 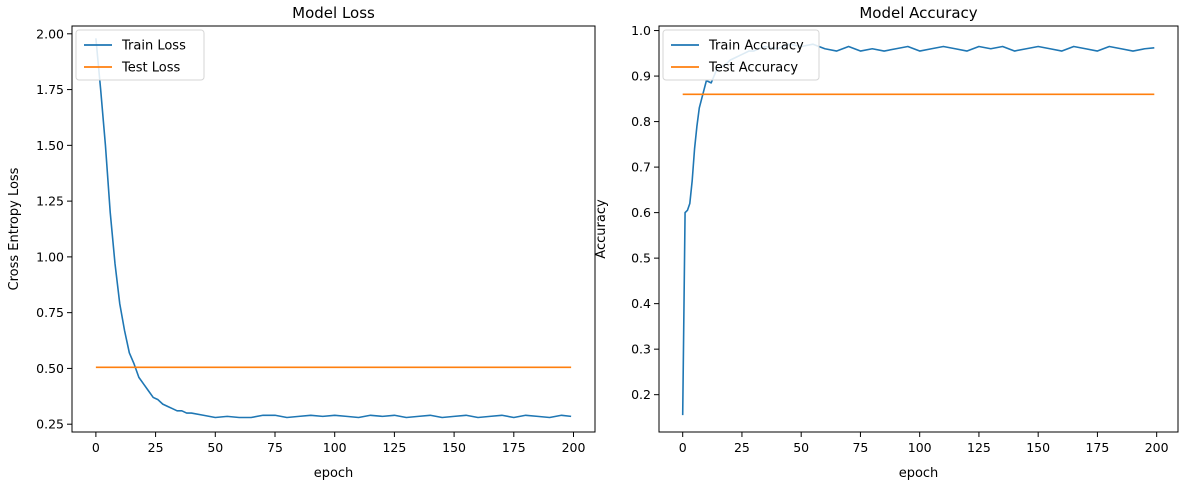 I want to click on chart-title: Model Loss, so click(x=333, y=13).